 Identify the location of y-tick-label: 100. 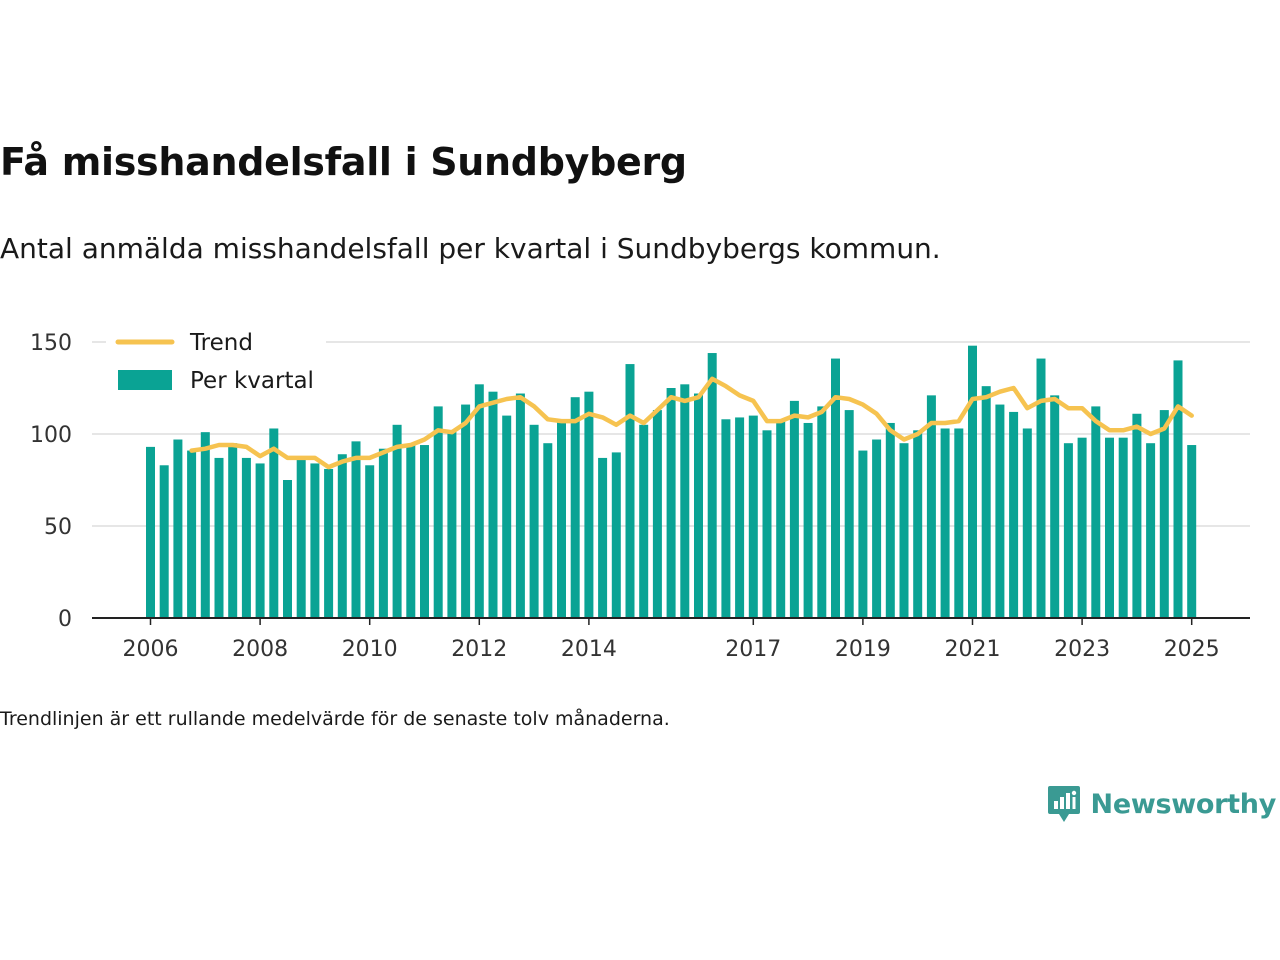
(51, 435).